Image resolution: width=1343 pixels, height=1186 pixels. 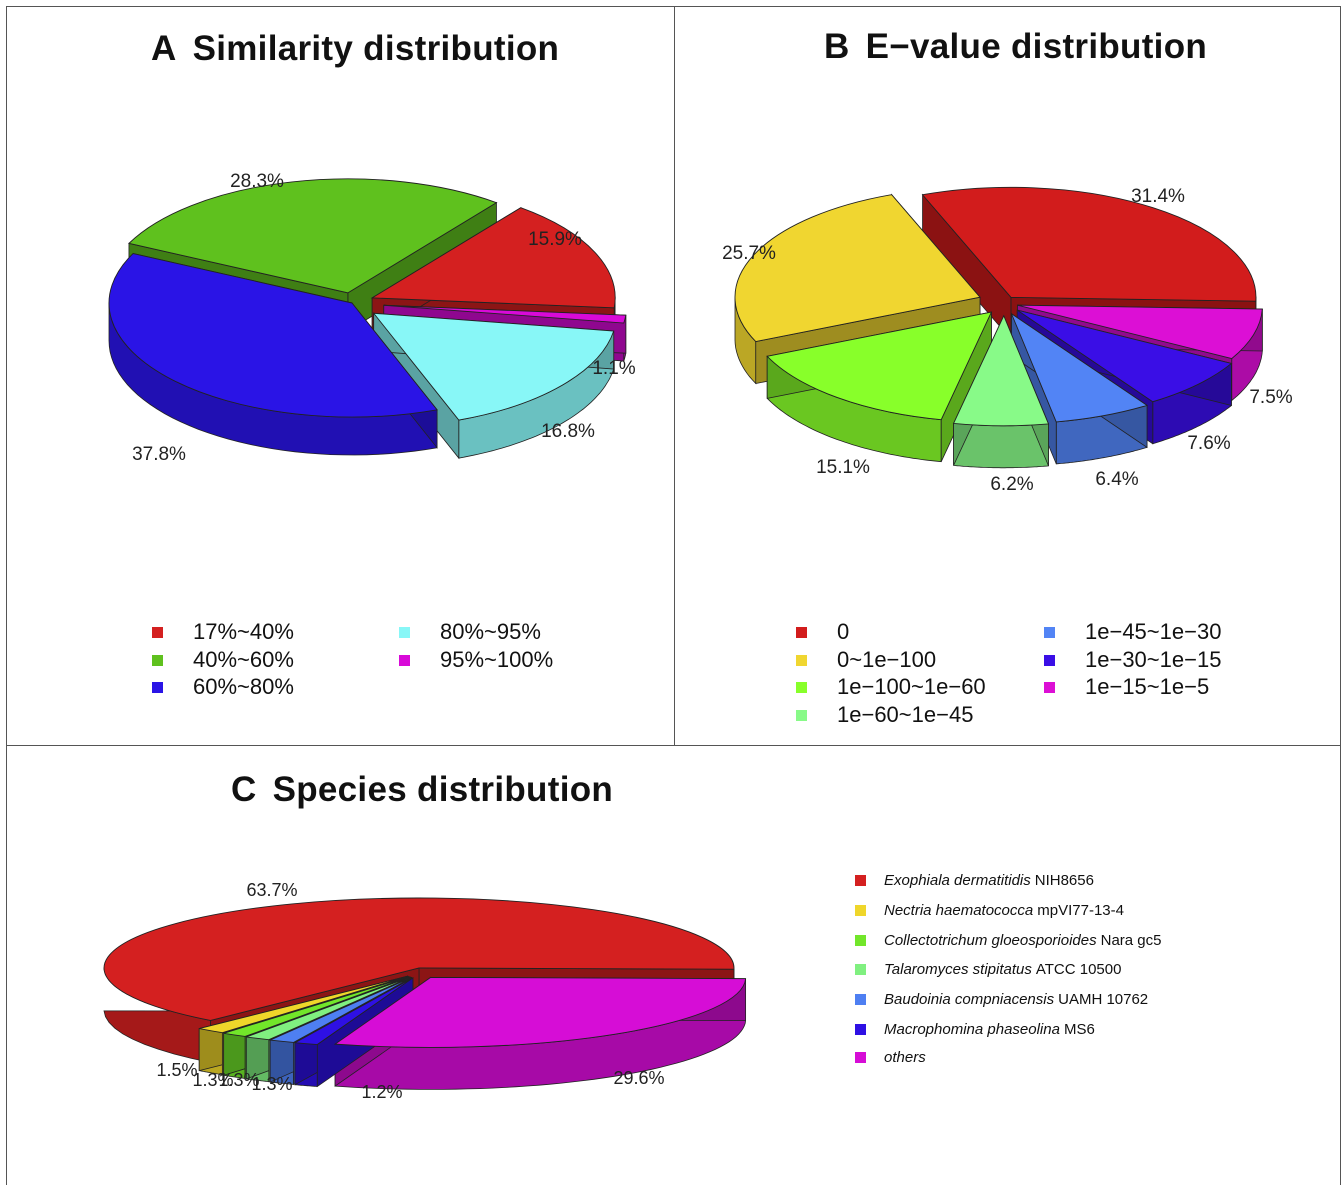 I want to click on legend-label: 1e−45~1e−30, so click(x=1153, y=632).